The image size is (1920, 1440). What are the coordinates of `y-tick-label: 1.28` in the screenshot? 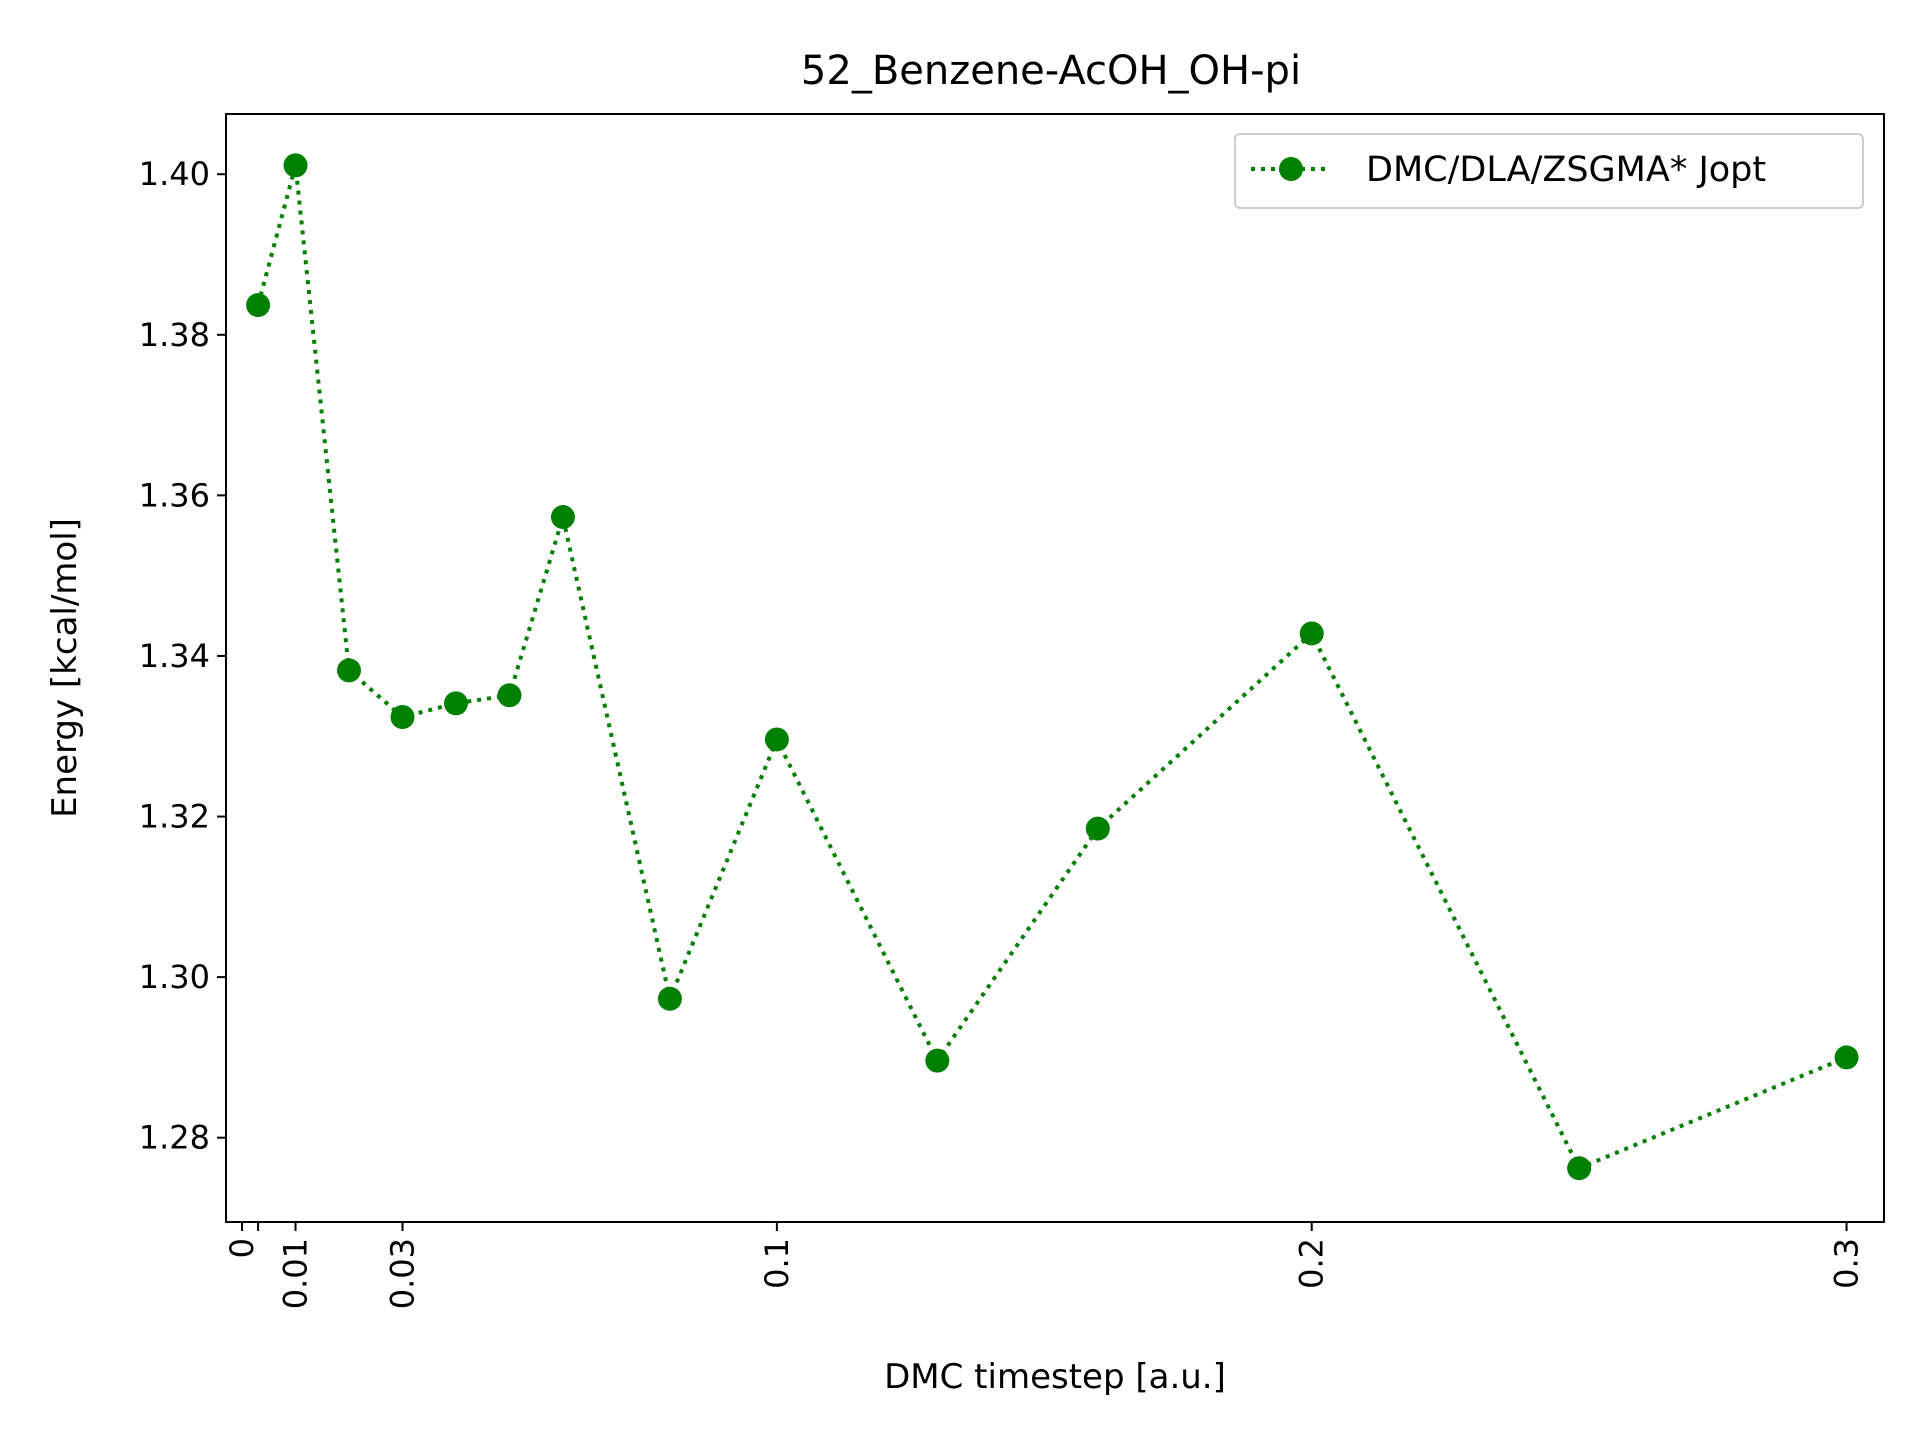 It's located at (174, 1138).